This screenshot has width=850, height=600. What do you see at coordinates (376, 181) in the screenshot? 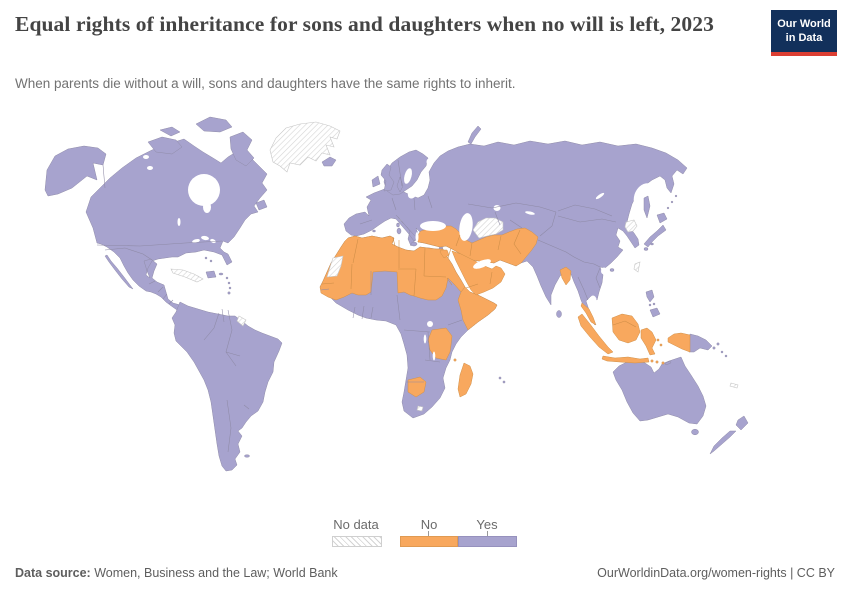
I see `map-region-ireland` at bounding box center [376, 181].